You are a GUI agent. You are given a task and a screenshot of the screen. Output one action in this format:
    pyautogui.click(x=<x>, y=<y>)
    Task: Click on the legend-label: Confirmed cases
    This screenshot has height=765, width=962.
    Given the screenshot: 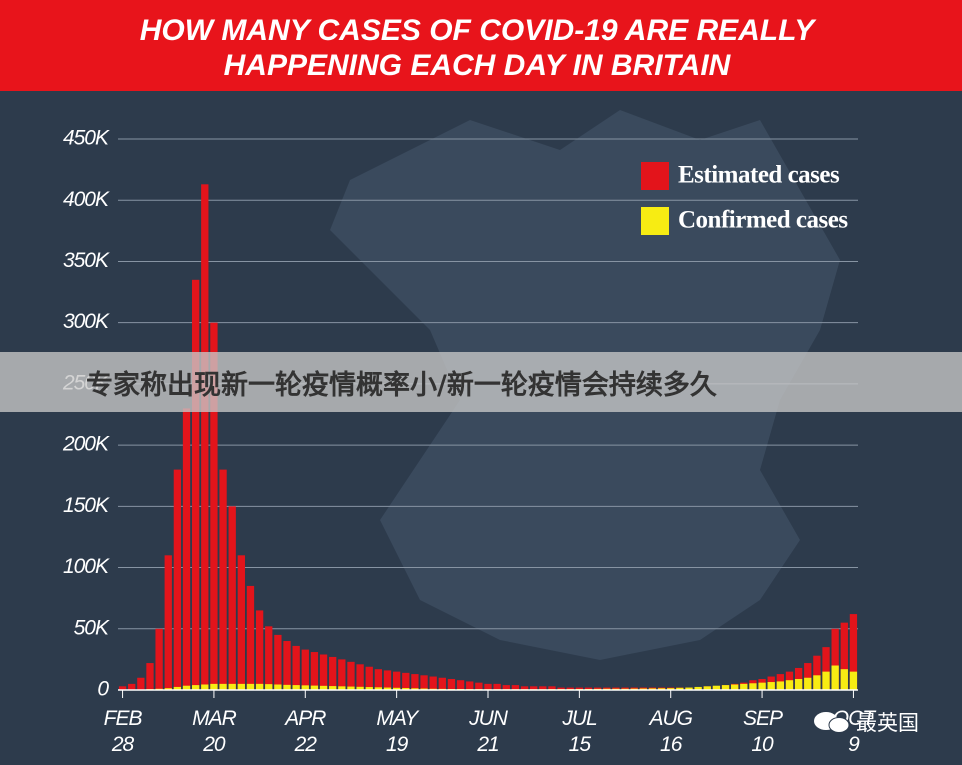 What is the action you would take?
    pyautogui.click(x=763, y=220)
    